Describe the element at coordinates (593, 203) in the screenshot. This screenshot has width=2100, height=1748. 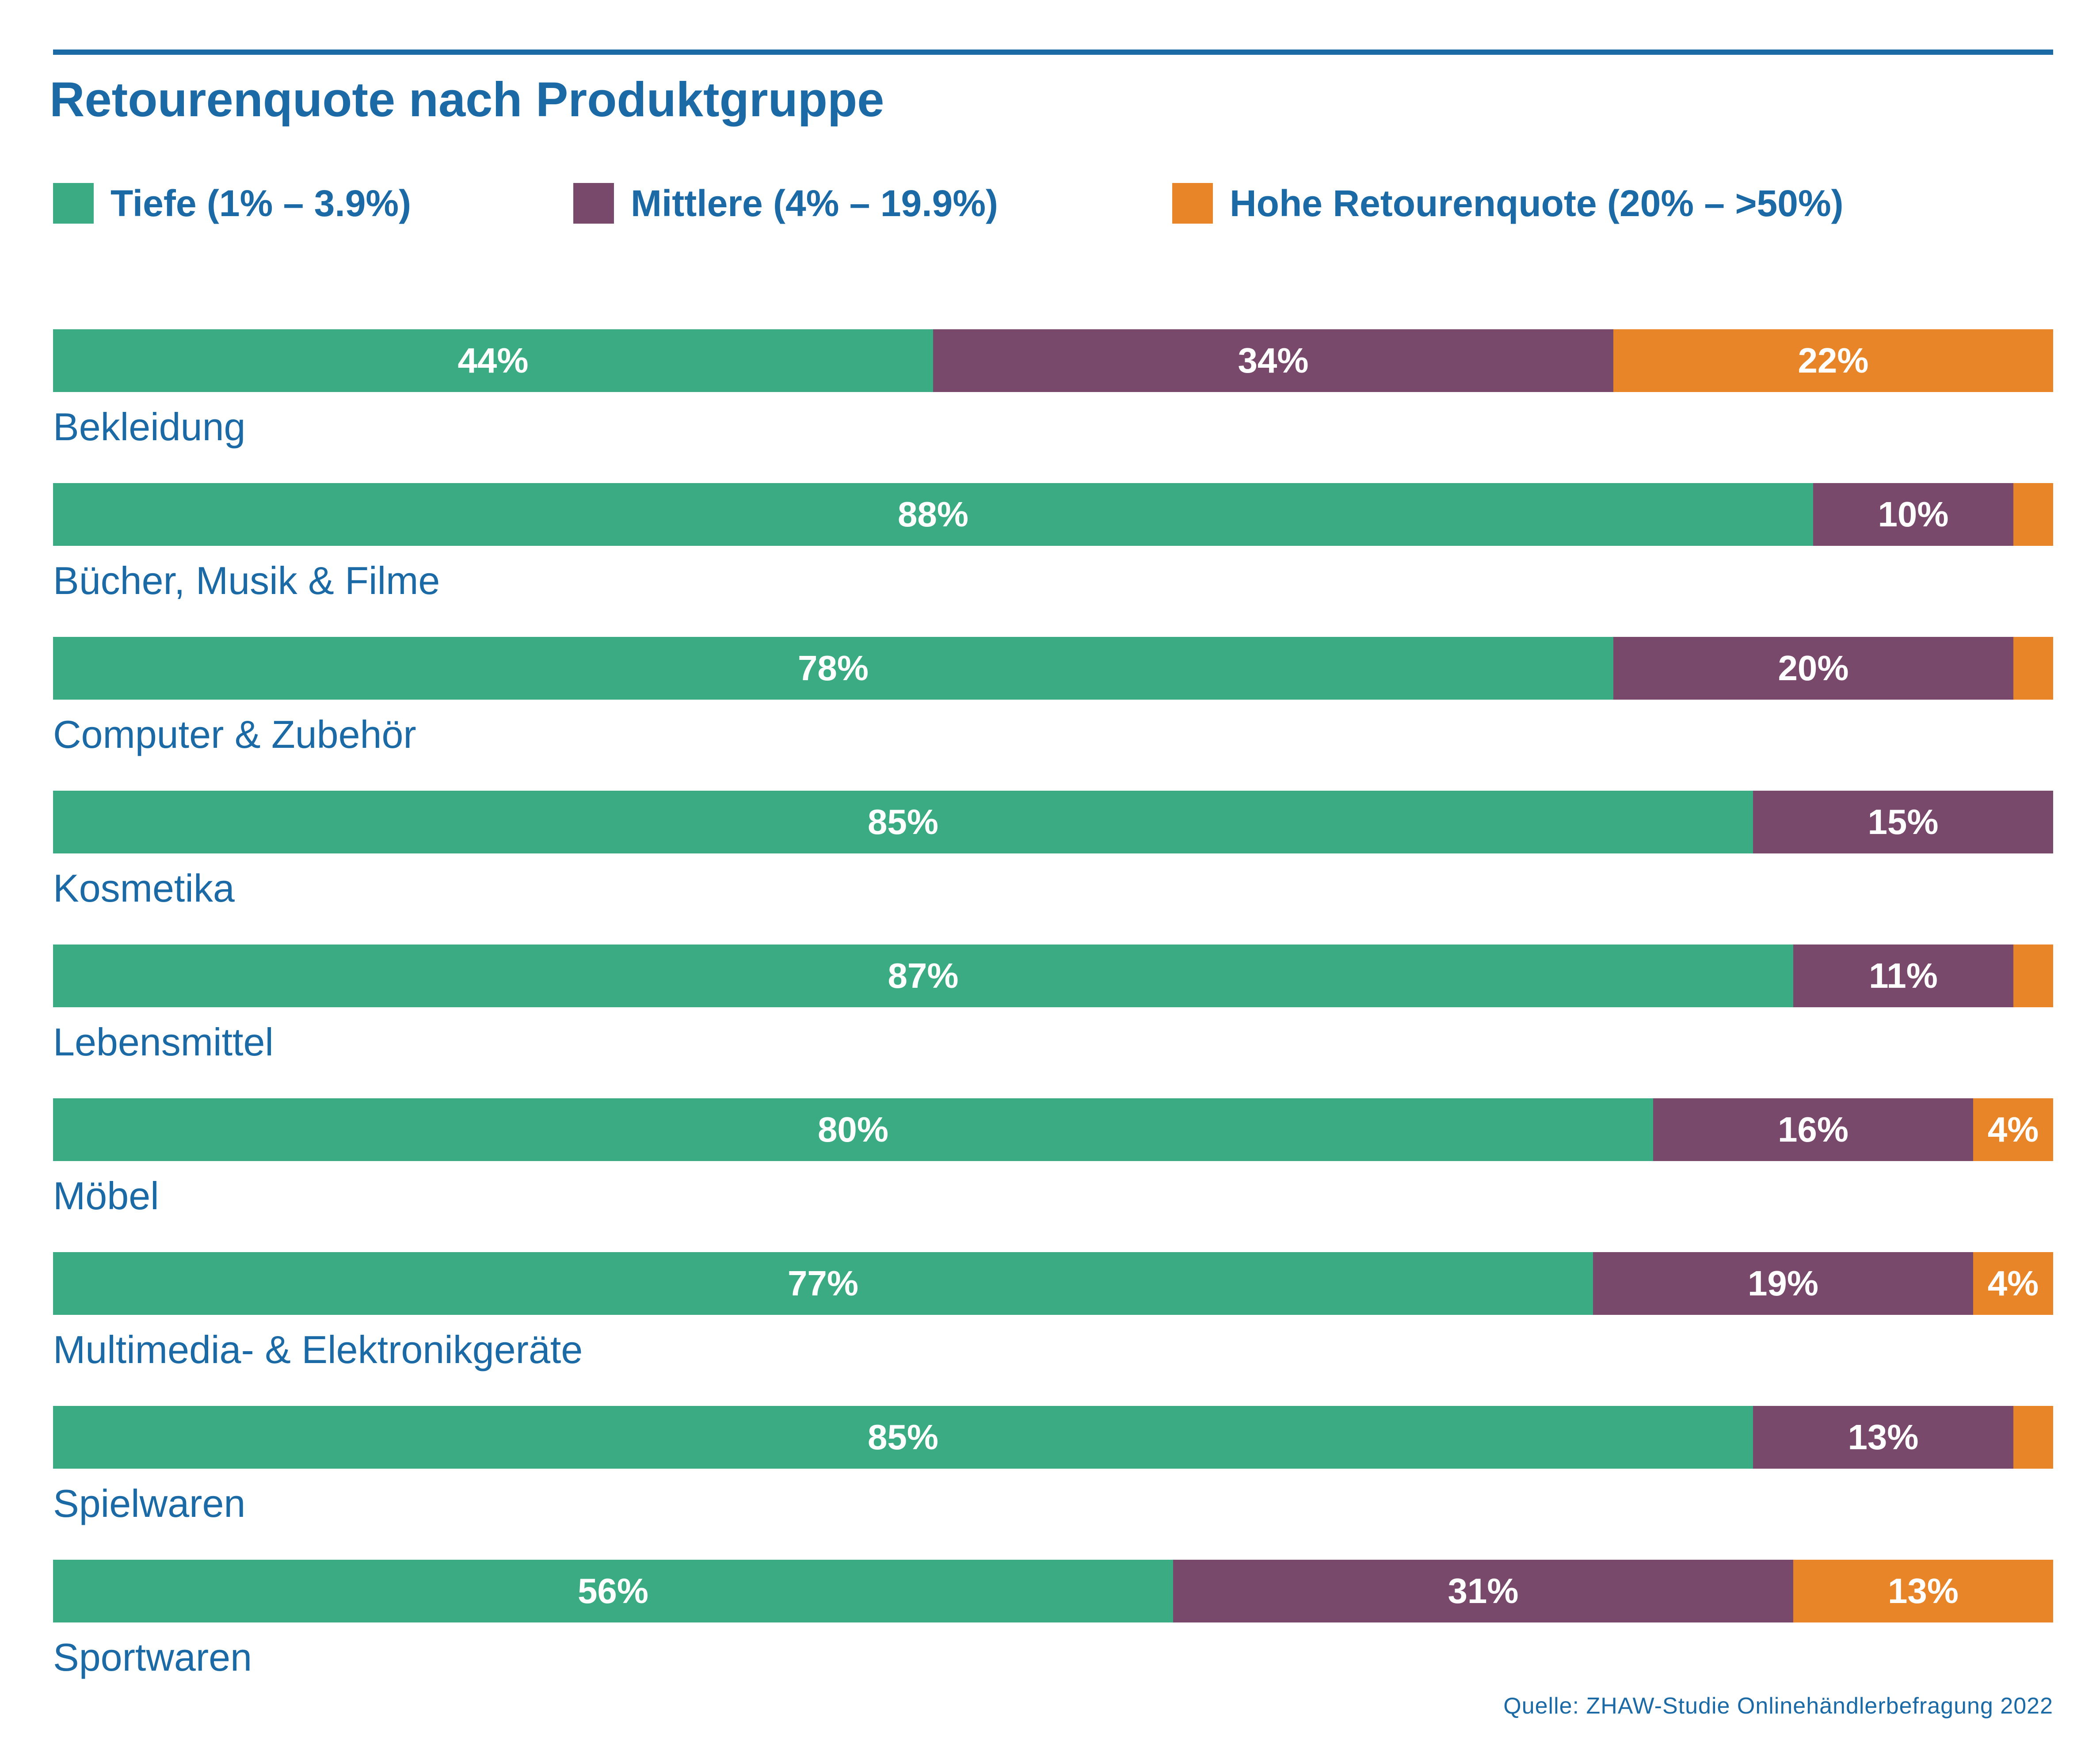
I see `legend-swatch-mid` at that location.